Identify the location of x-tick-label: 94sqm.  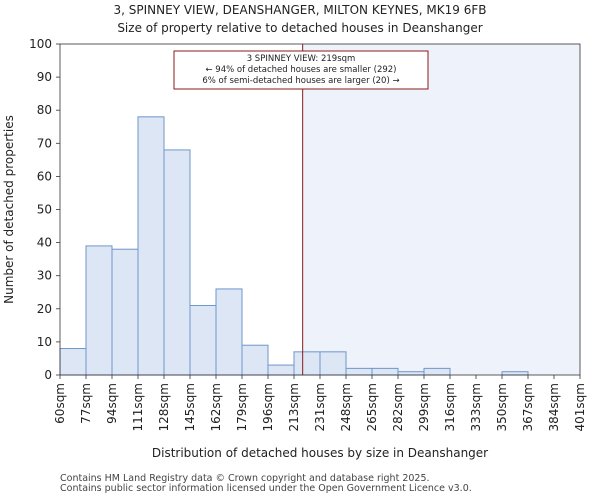
(112, 403).